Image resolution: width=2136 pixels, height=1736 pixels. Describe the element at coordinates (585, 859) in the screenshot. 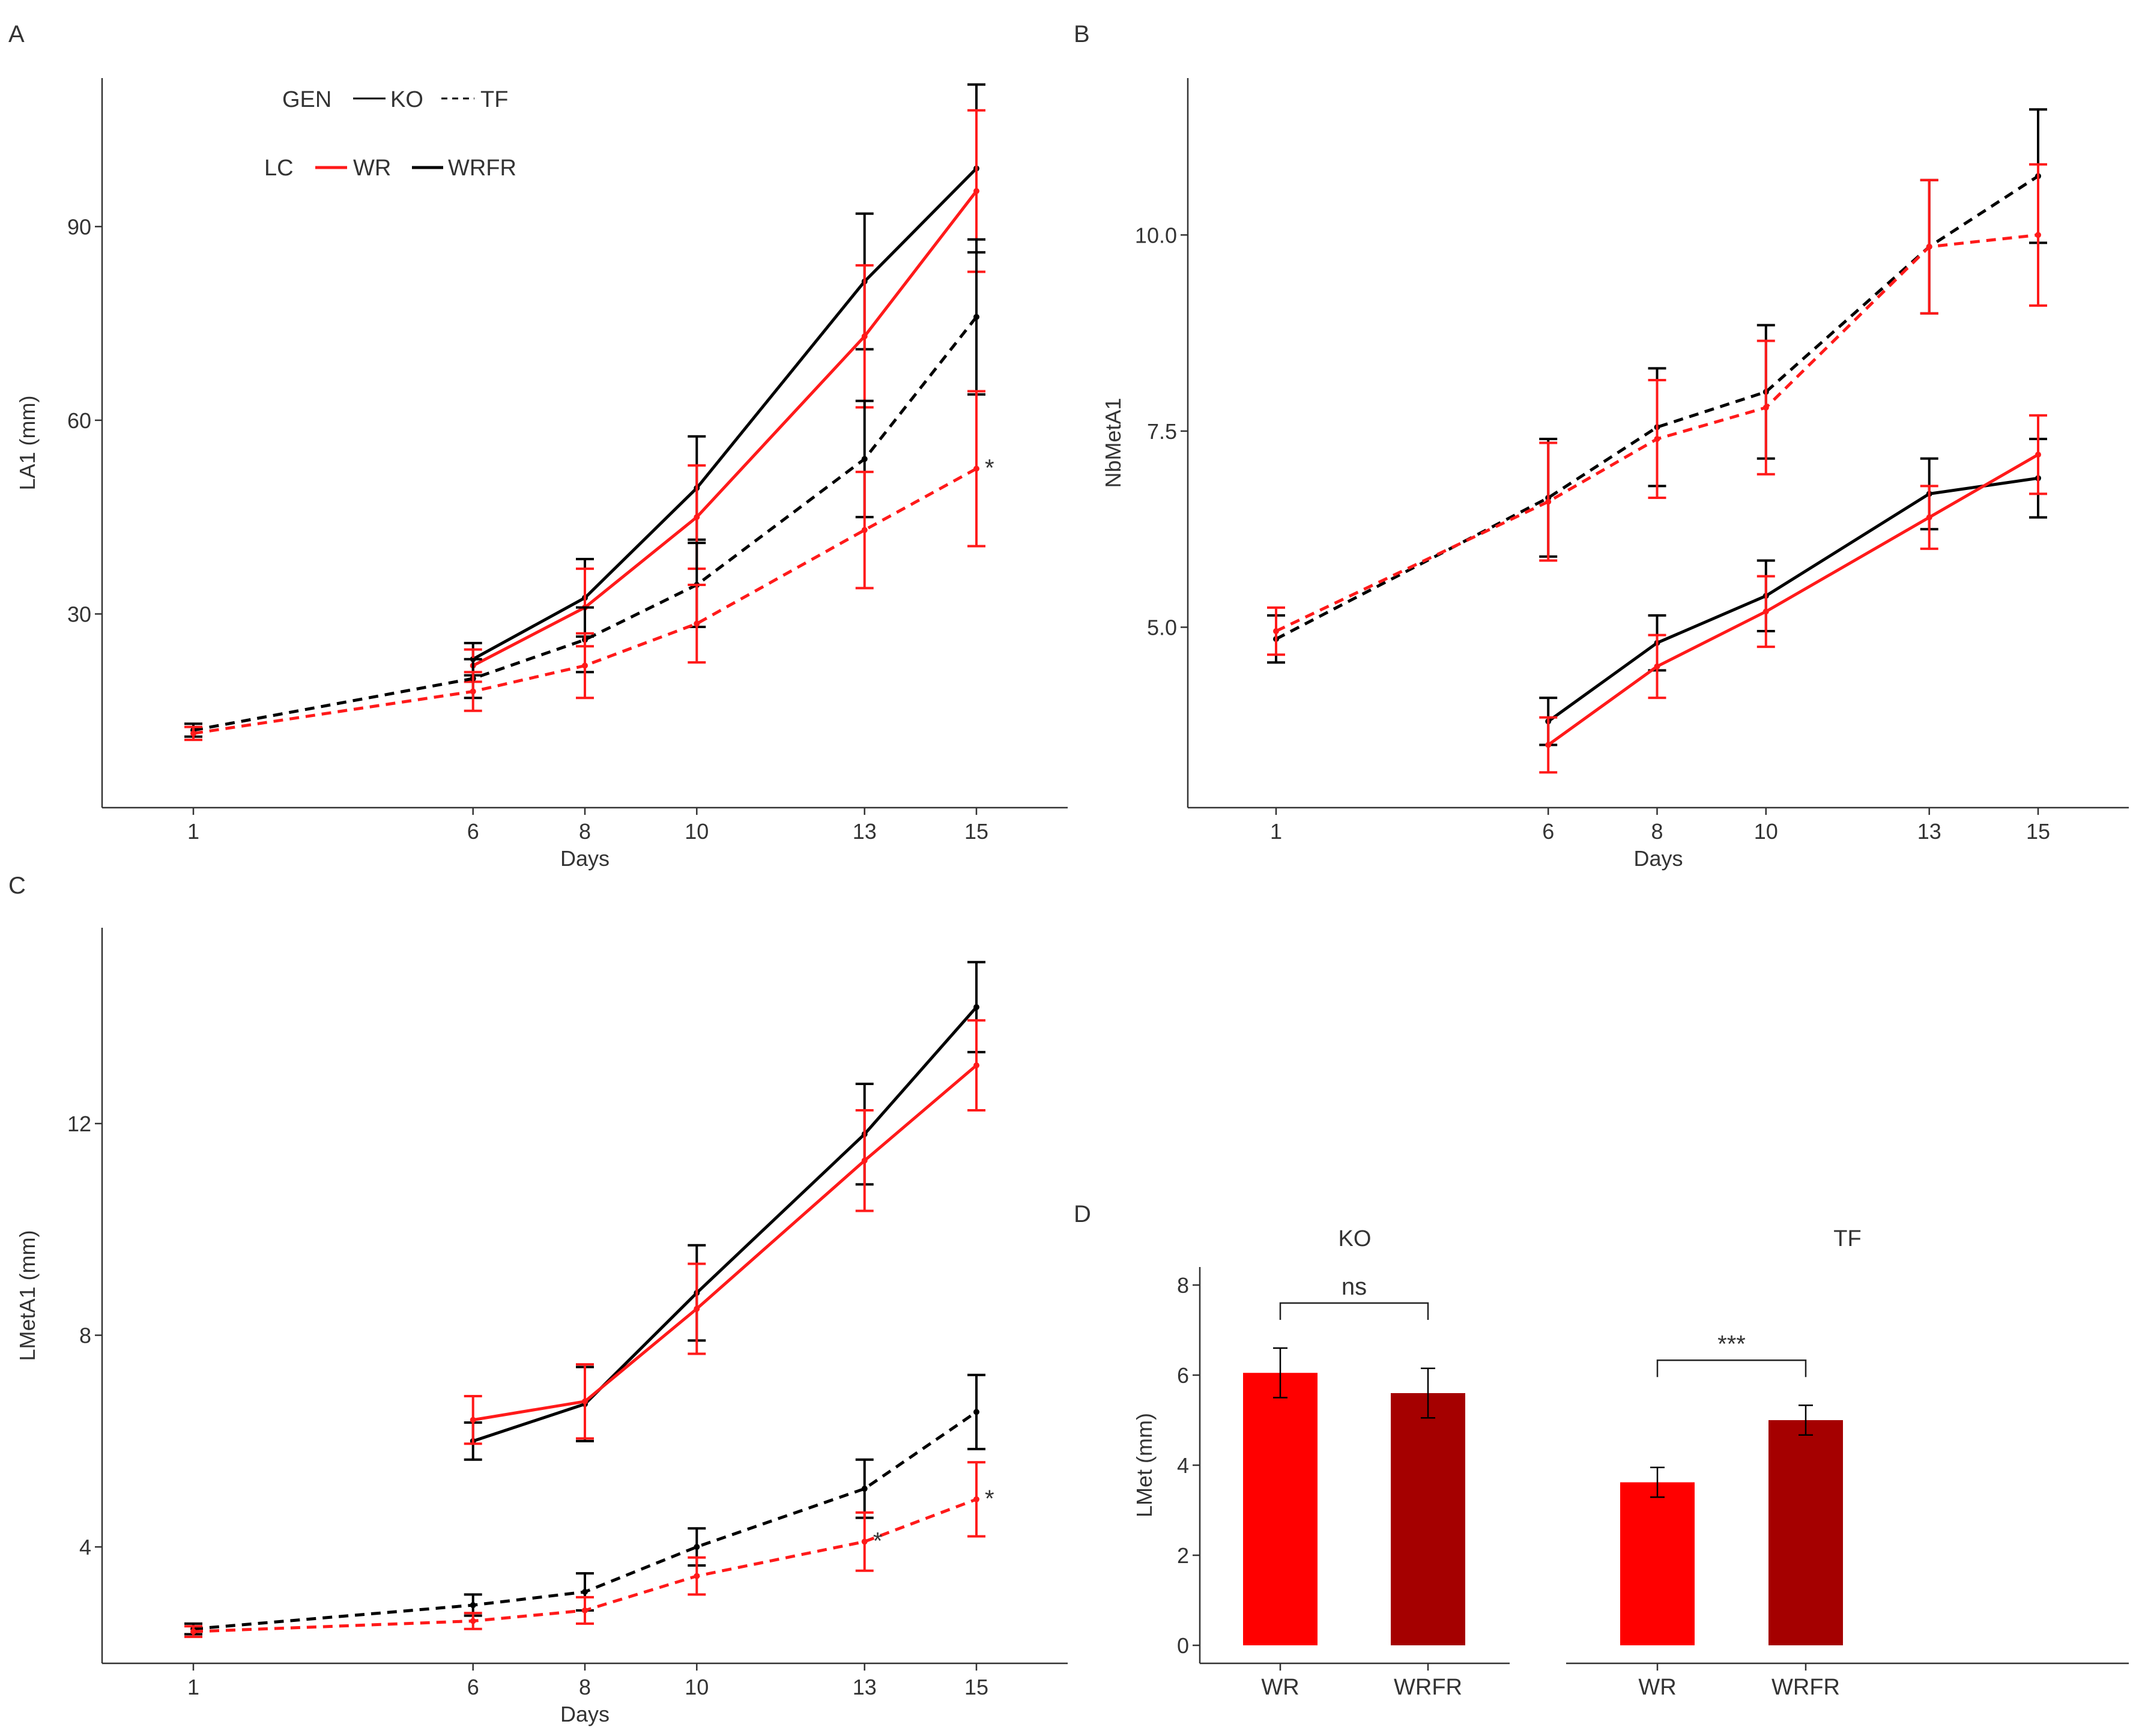

I see `x-axis-title-a: Days` at that location.